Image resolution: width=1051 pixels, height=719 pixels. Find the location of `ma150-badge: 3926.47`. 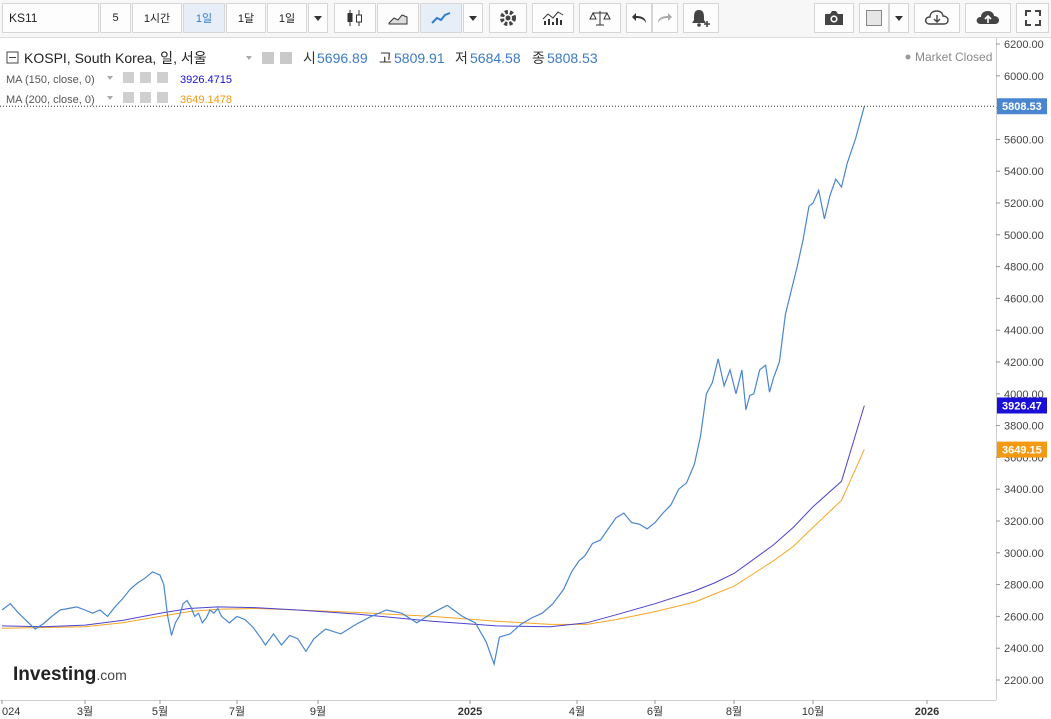

ma150-badge: 3926.47 is located at coordinates (1022, 406).